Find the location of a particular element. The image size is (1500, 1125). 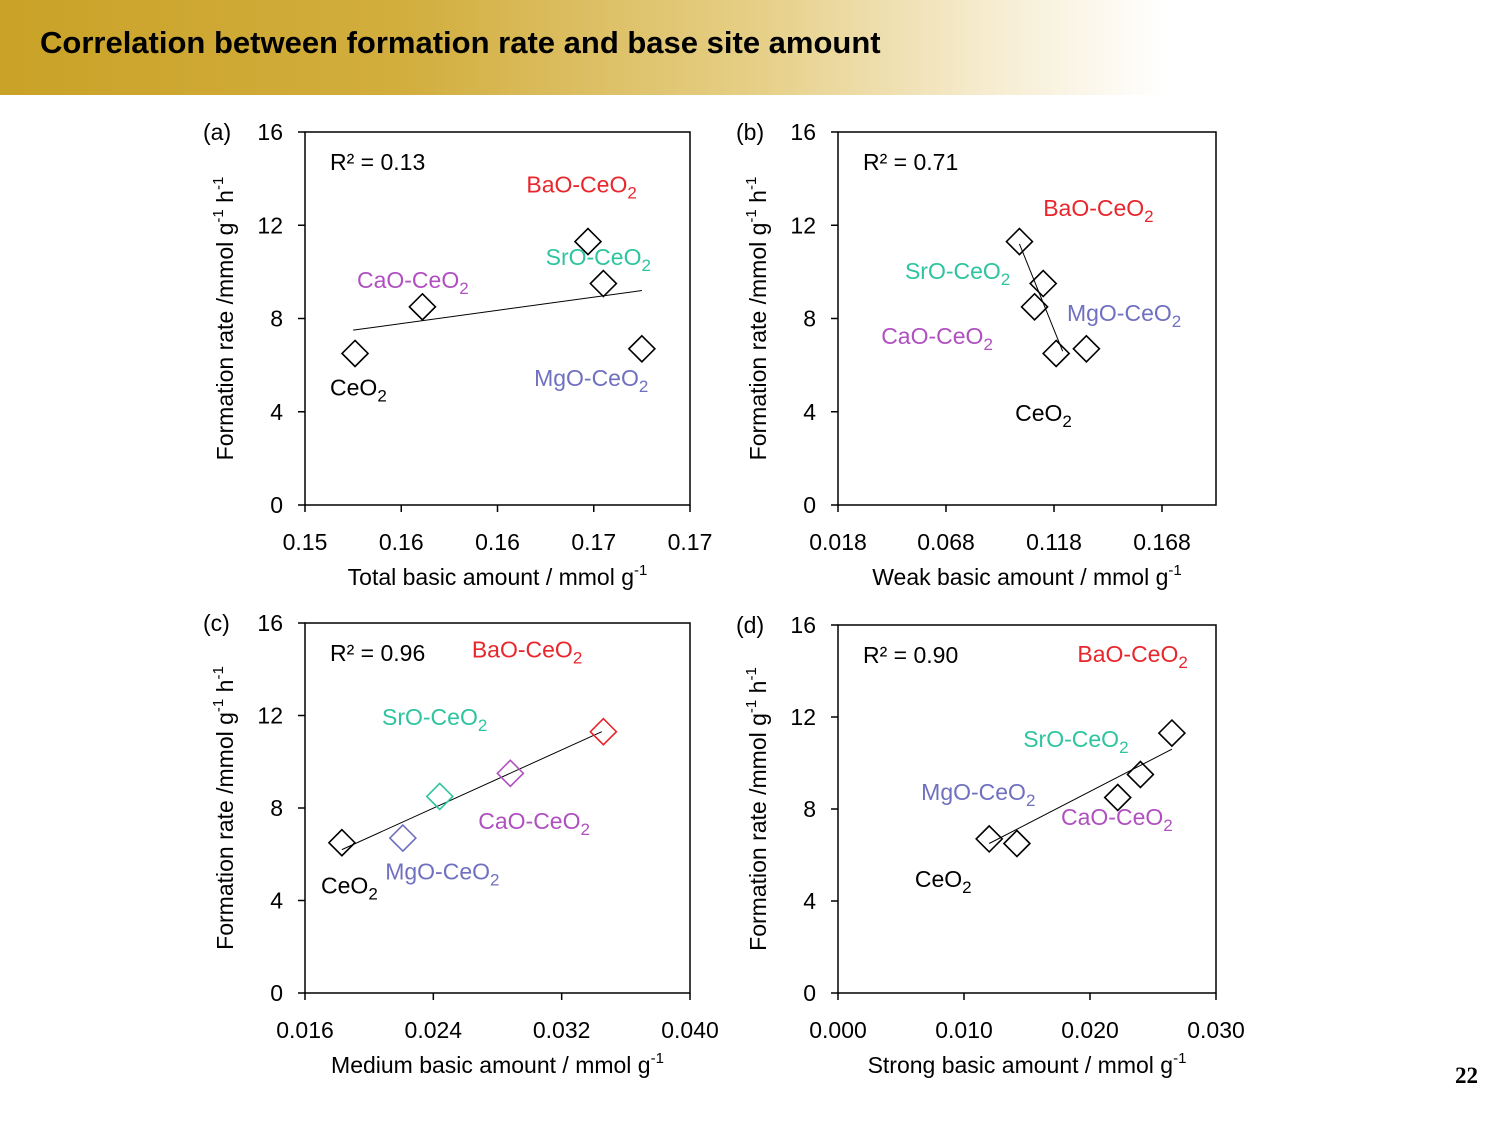

x-tick-label: 0.010 is located at coordinates (964, 1030).